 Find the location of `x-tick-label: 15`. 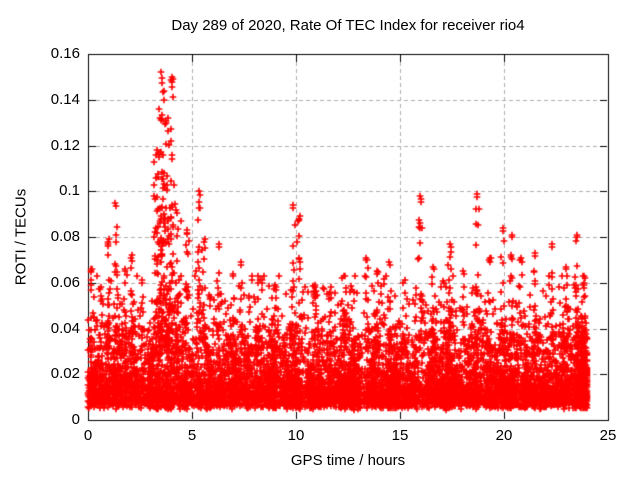

x-tick-label: 15 is located at coordinates (400, 435).